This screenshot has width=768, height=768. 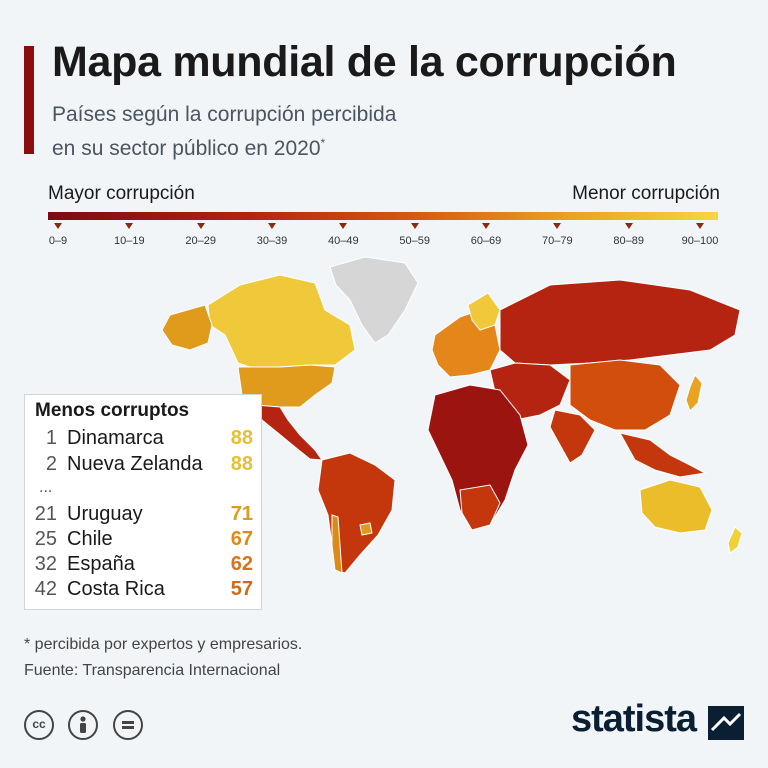 What do you see at coordinates (735, 540) in the screenshot?
I see `map-new-zealand` at bounding box center [735, 540].